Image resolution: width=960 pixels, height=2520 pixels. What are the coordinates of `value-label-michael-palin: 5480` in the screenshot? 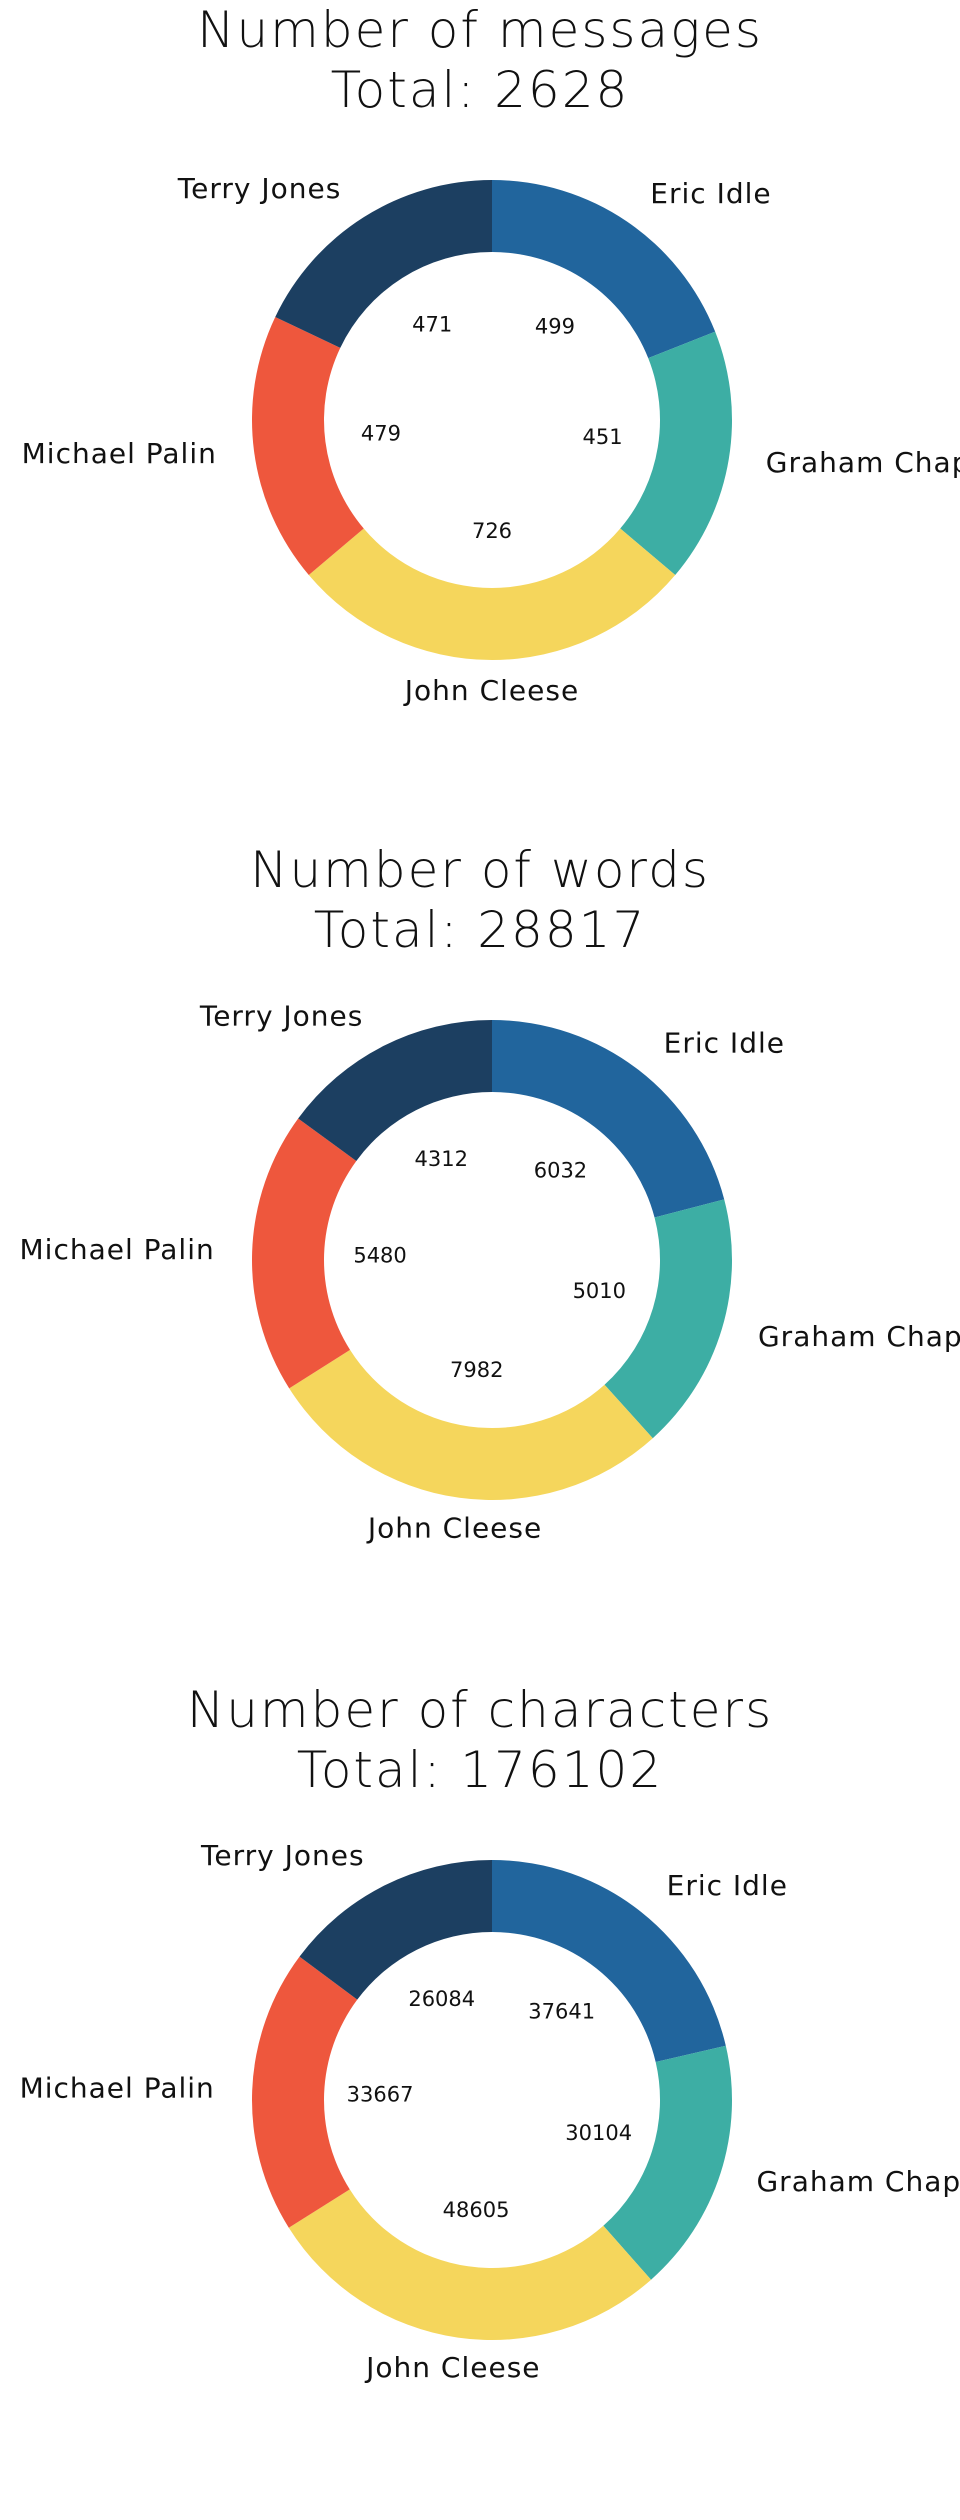 It's located at (379, 1255).